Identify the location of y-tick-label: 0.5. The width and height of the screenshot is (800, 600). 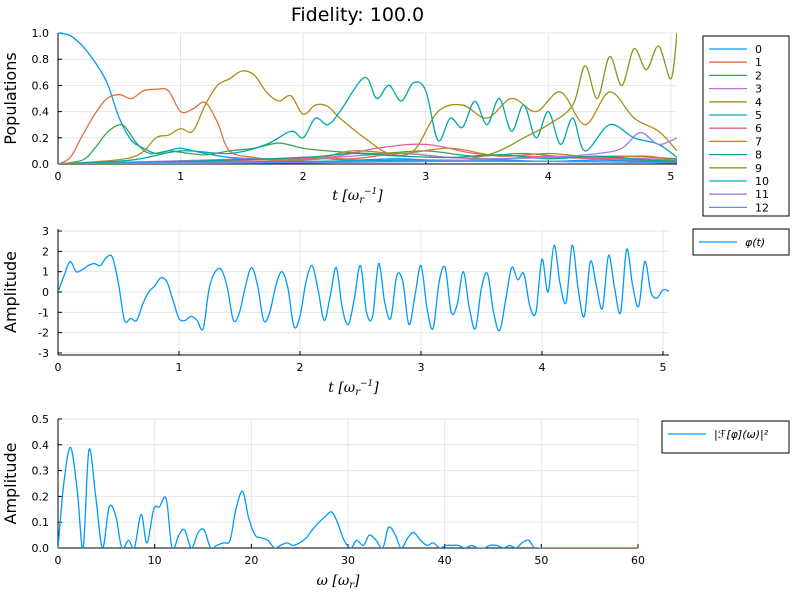
(41, 419).